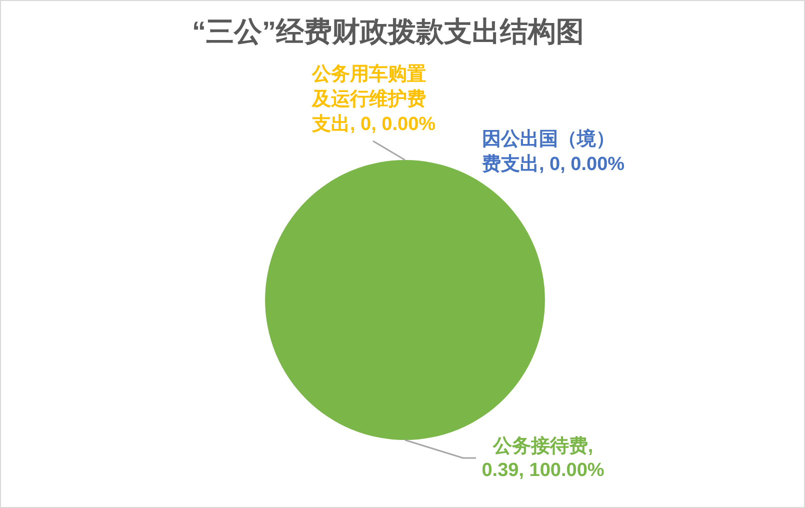 This screenshot has width=805, height=508. Describe the element at coordinates (553, 152) in the screenshot. I see `category-label: 因公出国（境）费支出, 0, 0.00%` at that location.